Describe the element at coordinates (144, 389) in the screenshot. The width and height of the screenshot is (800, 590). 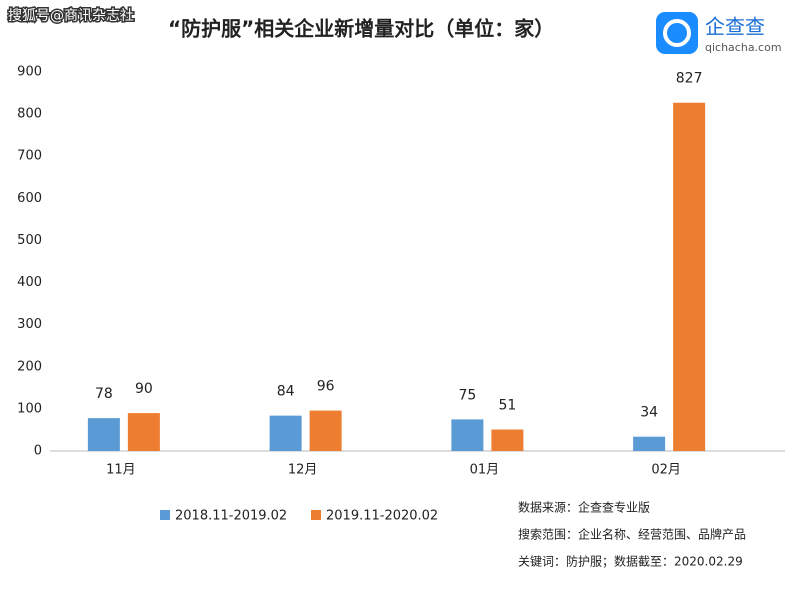
I see `value-label: 90` at that location.